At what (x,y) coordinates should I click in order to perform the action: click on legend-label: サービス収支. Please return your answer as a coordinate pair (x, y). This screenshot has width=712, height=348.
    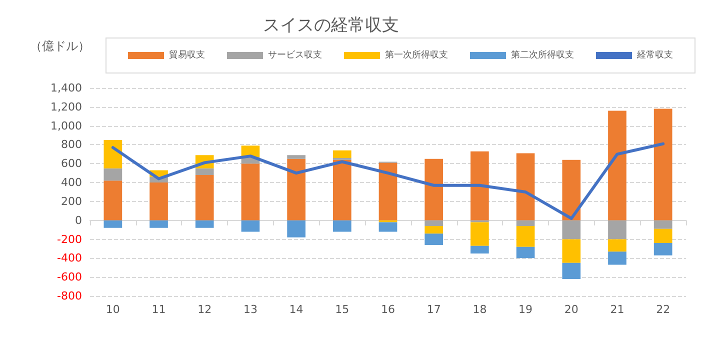
    Looking at the image, I should click on (295, 55).